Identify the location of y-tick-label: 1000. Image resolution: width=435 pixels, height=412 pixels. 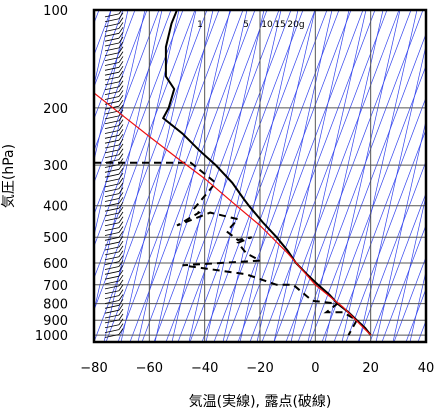
(51, 336).